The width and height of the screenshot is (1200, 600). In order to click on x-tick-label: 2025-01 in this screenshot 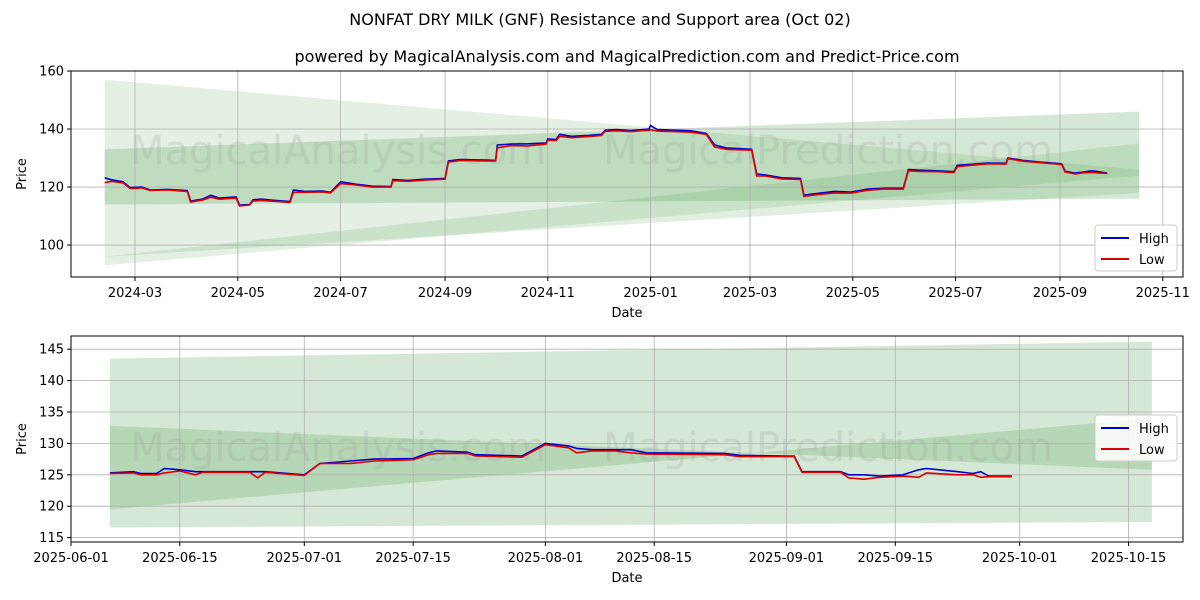, I will do `click(650, 293)`.